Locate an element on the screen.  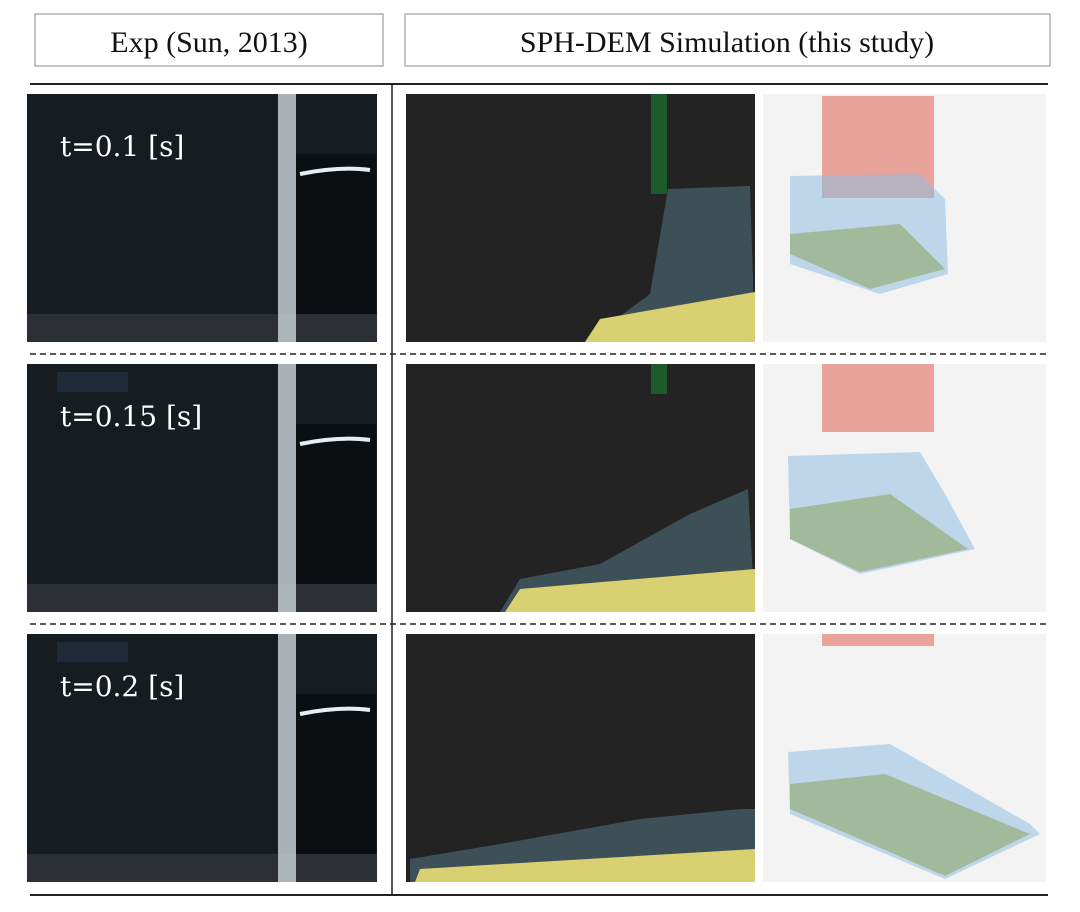
column-header: Exp (Sun, 2013) is located at coordinates (209, 42).